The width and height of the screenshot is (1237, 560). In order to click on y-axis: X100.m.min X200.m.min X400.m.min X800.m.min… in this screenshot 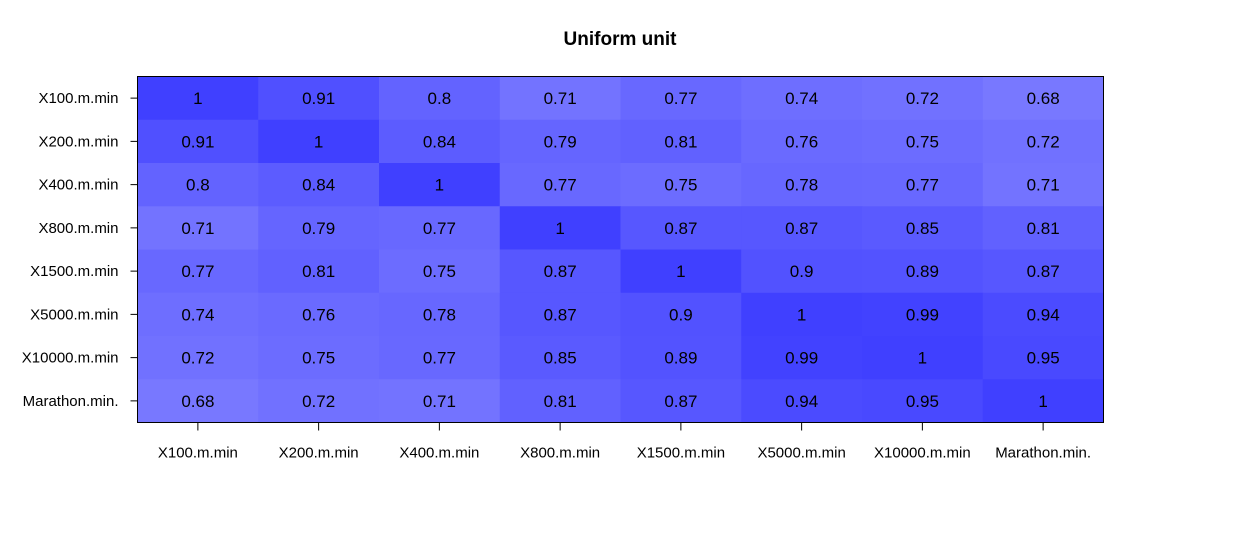, I will do `click(80, 250)`.